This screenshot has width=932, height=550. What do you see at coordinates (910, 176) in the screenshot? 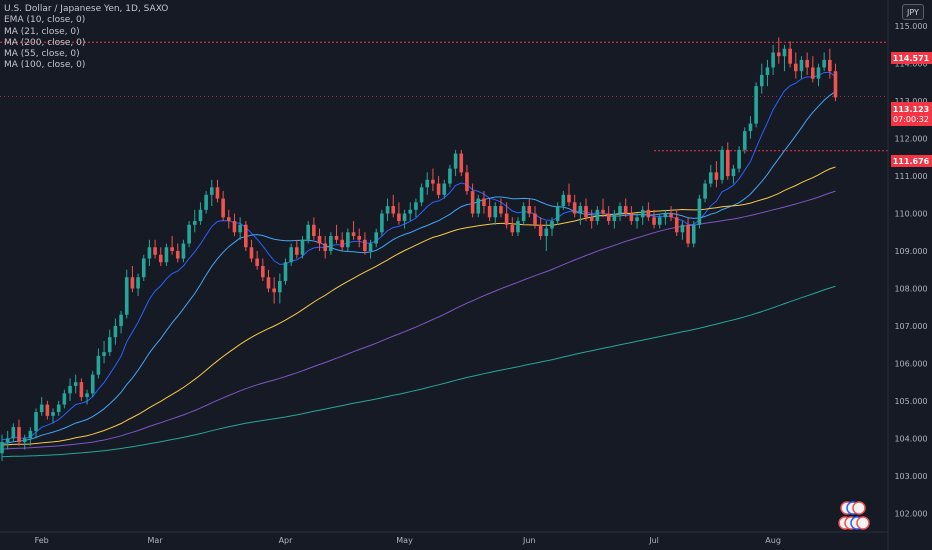
I see `price-tick-9: 111.000` at bounding box center [910, 176].